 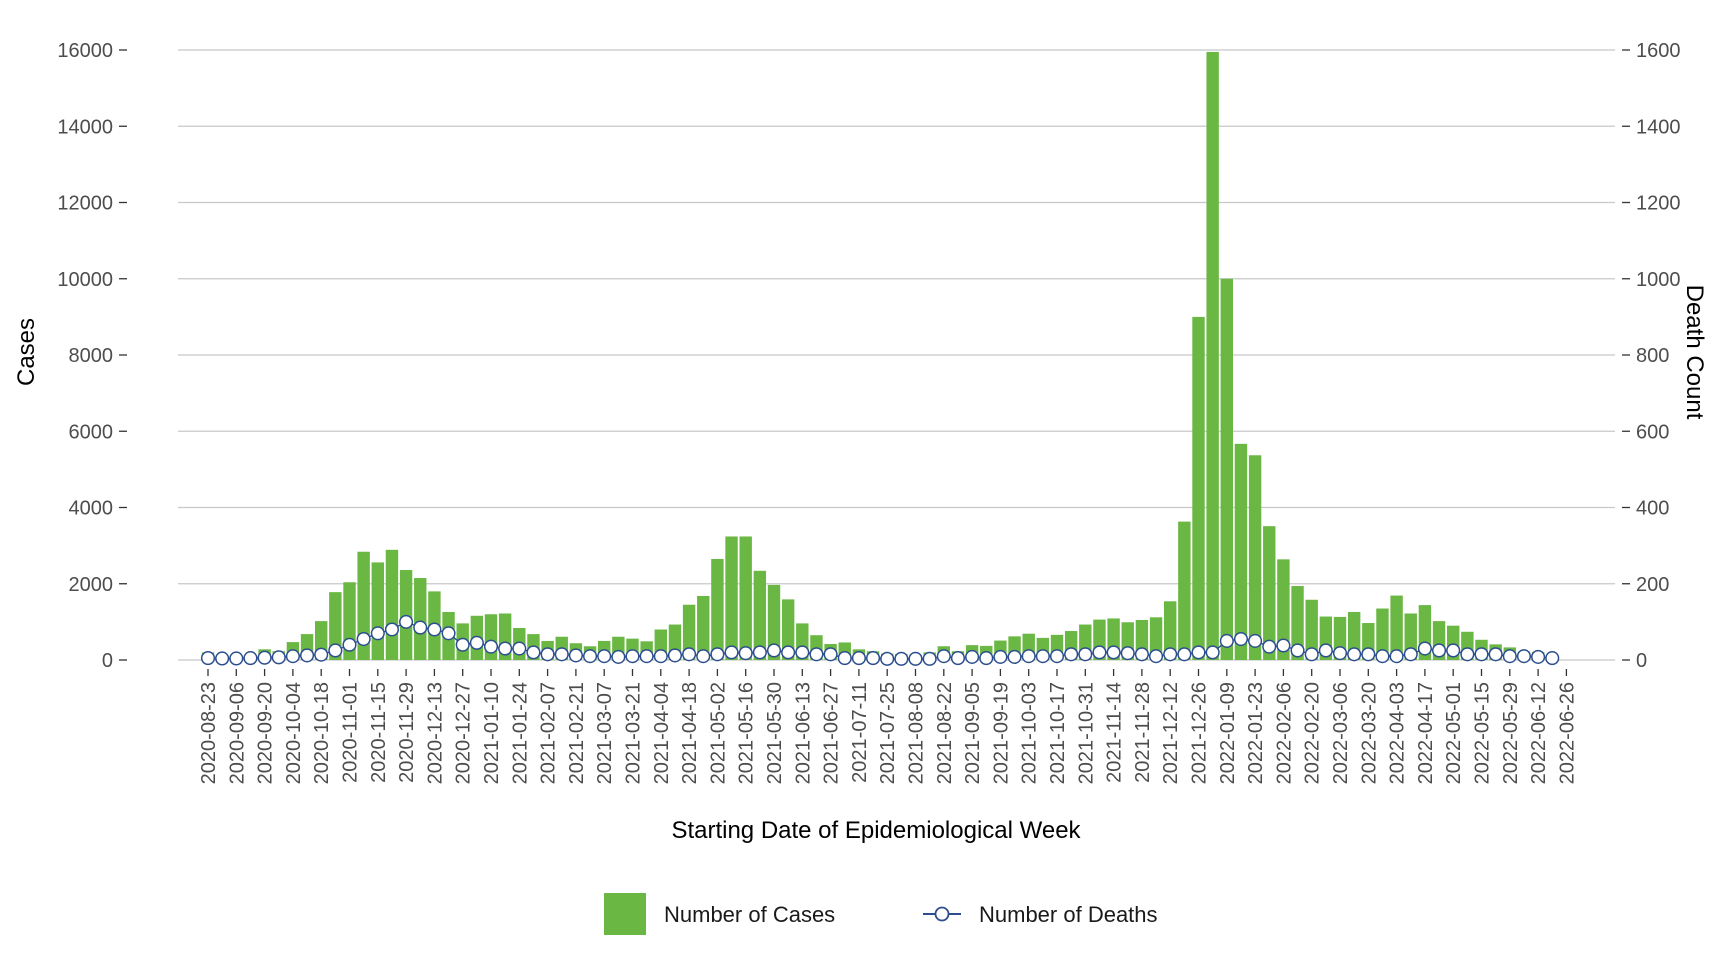 I want to click on x-tick-label: 2021-10-03, so click(x=1030, y=733).